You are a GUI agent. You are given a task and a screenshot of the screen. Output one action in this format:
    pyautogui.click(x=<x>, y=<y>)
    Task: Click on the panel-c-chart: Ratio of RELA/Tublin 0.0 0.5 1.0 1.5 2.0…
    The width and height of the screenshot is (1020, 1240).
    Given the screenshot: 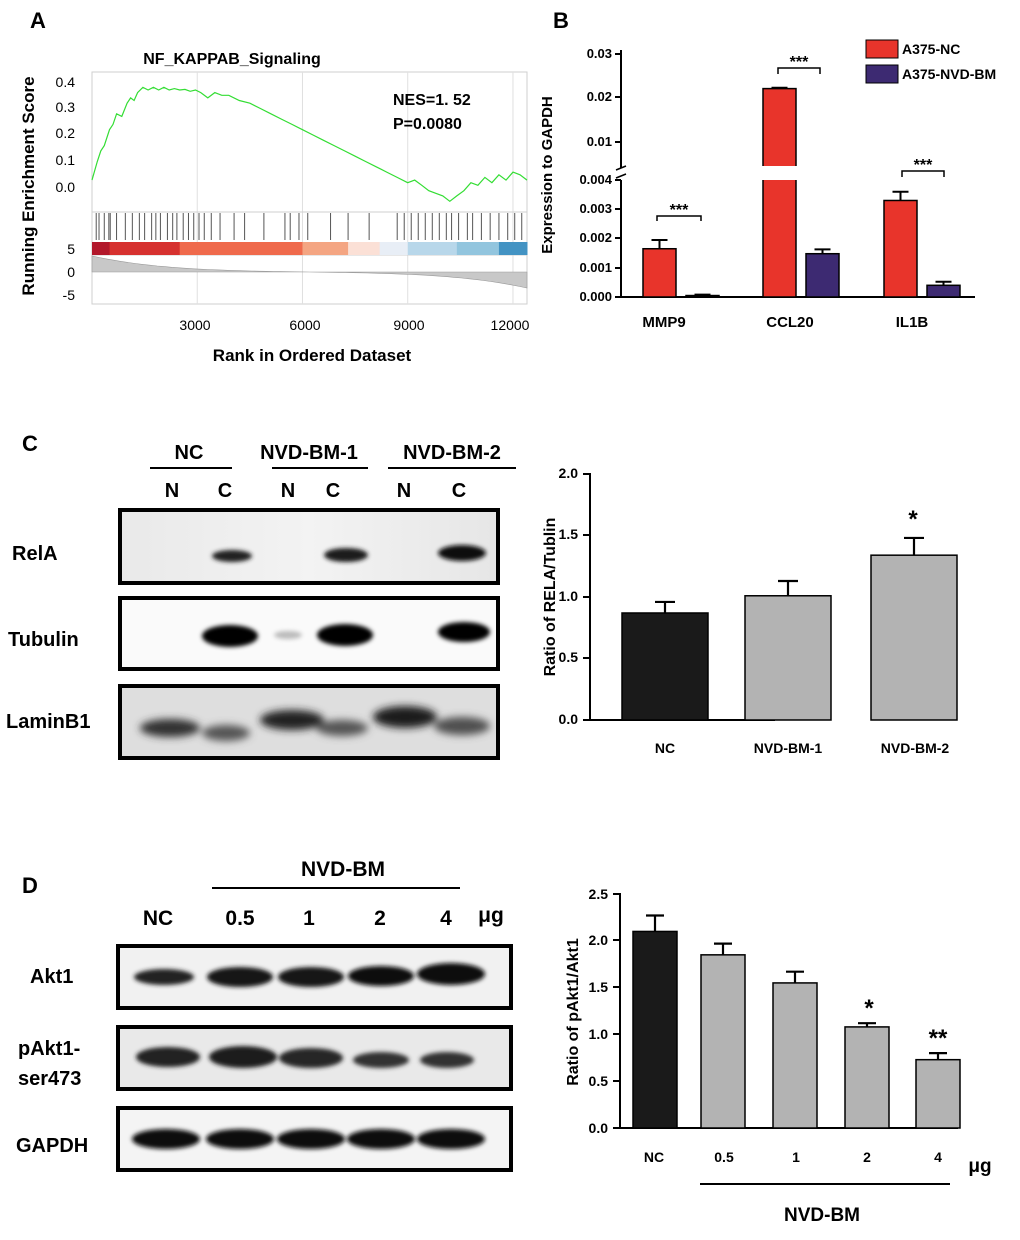 What is the action you would take?
    pyautogui.click(x=750, y=610)
    